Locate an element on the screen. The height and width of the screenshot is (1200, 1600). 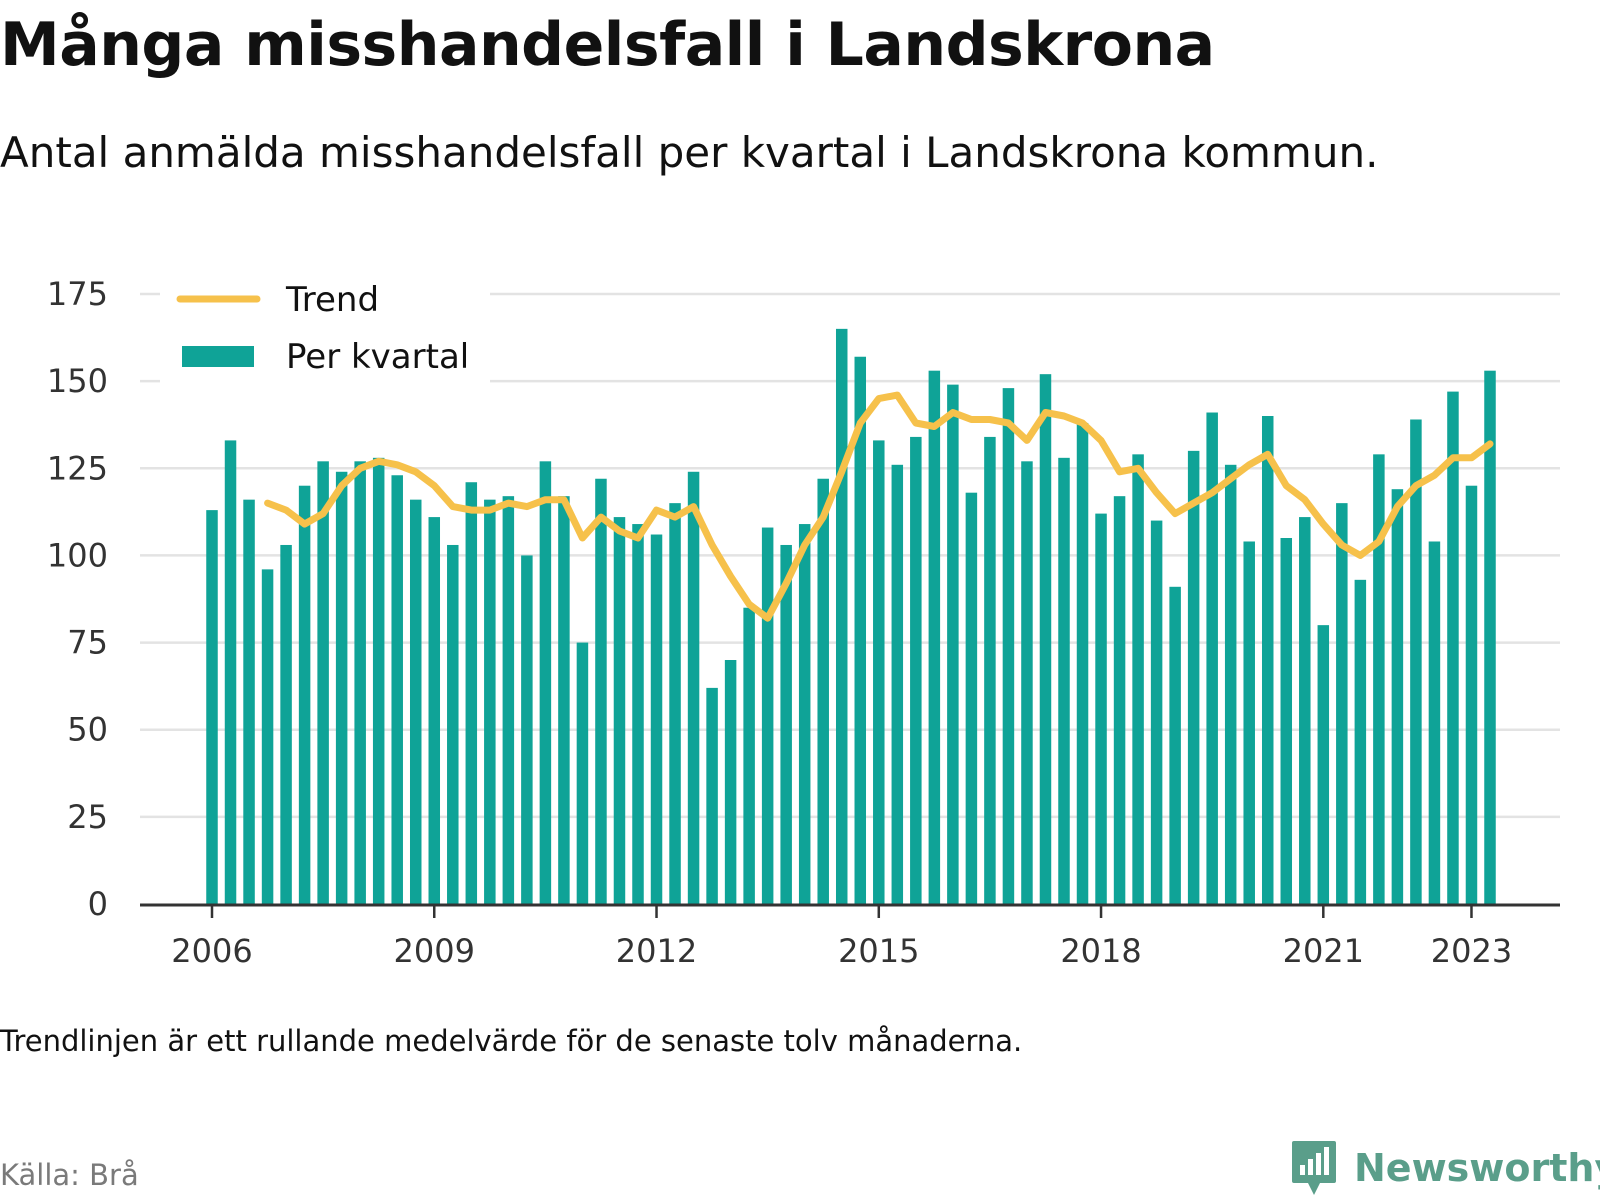
trend-line is located at coordinates (879, 506).